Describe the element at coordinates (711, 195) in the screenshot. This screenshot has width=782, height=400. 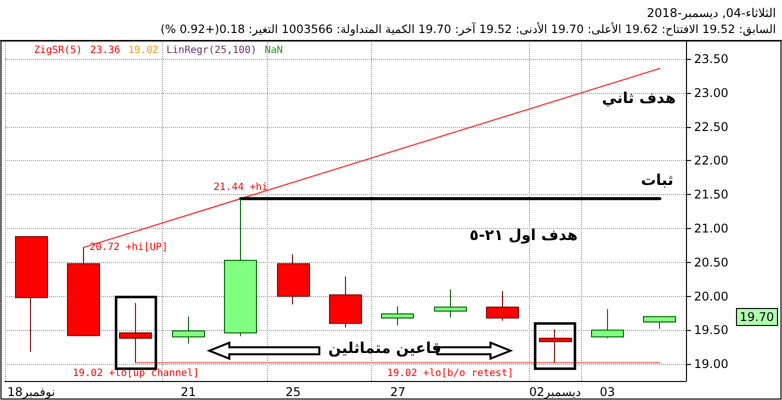
I see `y-tick-label: 21.50` at that location.